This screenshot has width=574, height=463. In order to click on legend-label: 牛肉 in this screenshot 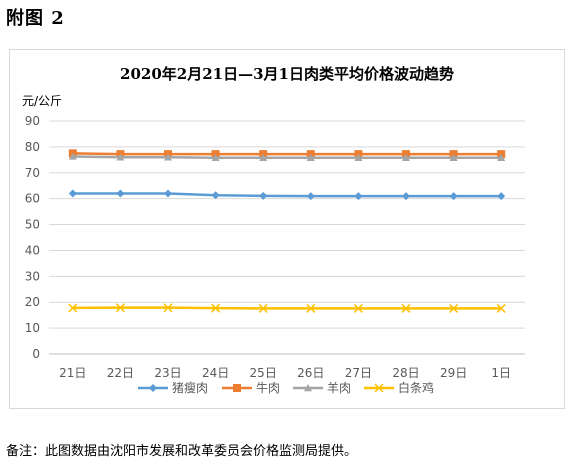, I will do `click(268, 387)`.